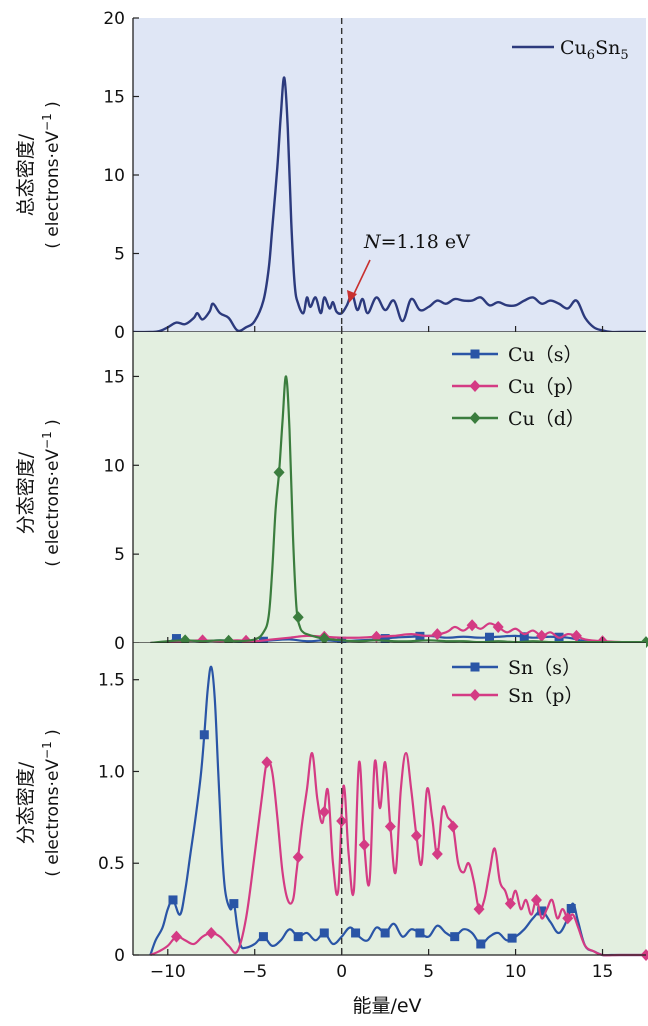 The width and height of the screenshot is (648, 1026). What do you see at coordinates (545, 696) in the screenshot?
I see `legend-label: Sn（p）` at bounding box center [545, 696].